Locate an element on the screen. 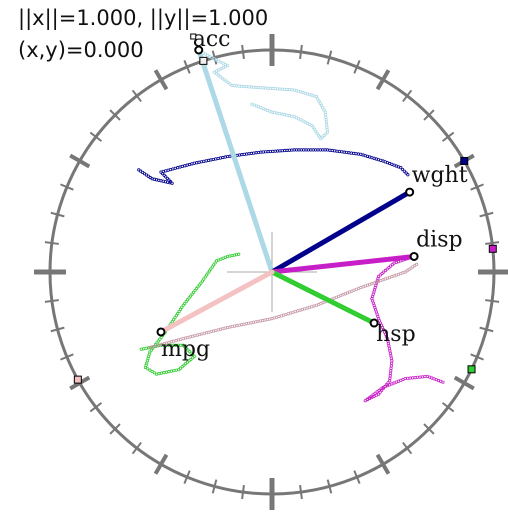 The image size is (508, 516). arrow-wght is located at coordinates (341, 232).